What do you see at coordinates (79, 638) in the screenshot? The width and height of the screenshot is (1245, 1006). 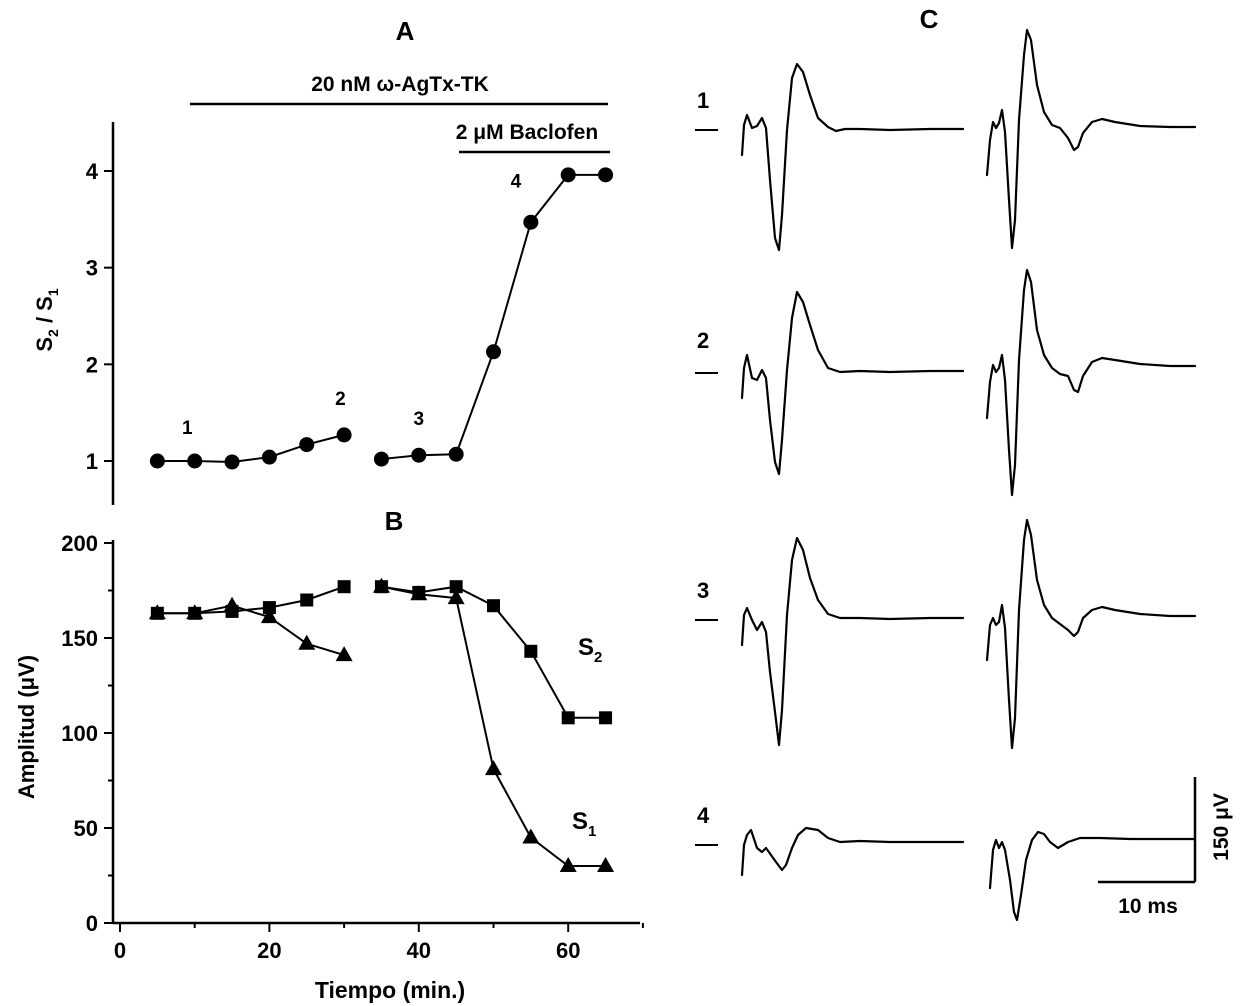 I see `panel-b-y-tick-label: 150` at bounding box center [79, 638].